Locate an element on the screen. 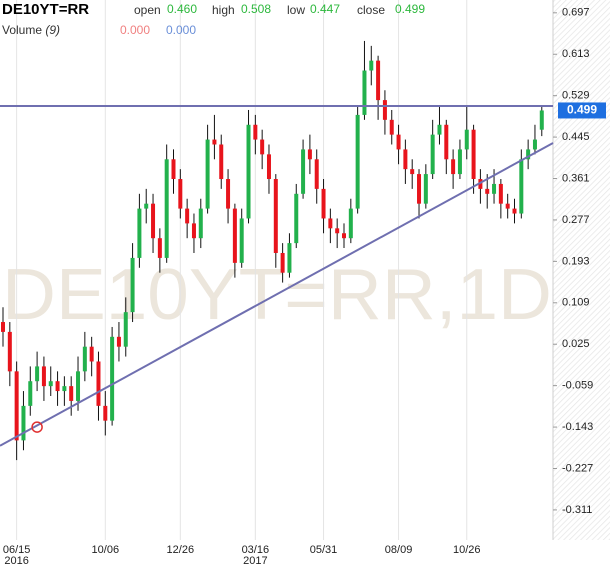  y-tick-label: -0.143 is located at coordinates (577, 427).